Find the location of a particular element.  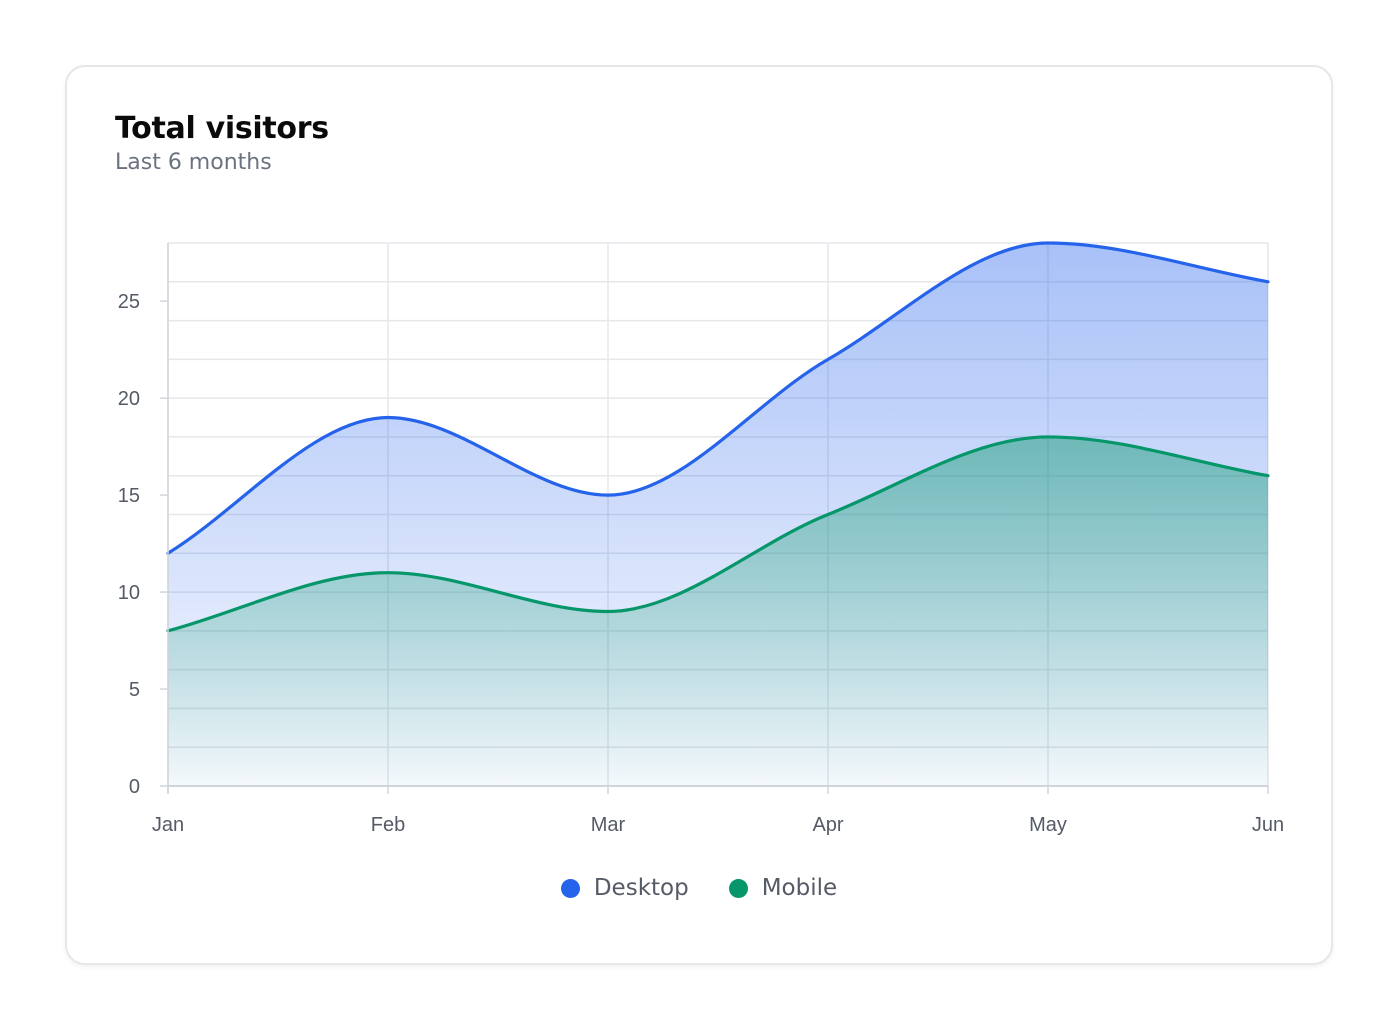

y-tick-label: 20 is located at coordinates (129, 399).